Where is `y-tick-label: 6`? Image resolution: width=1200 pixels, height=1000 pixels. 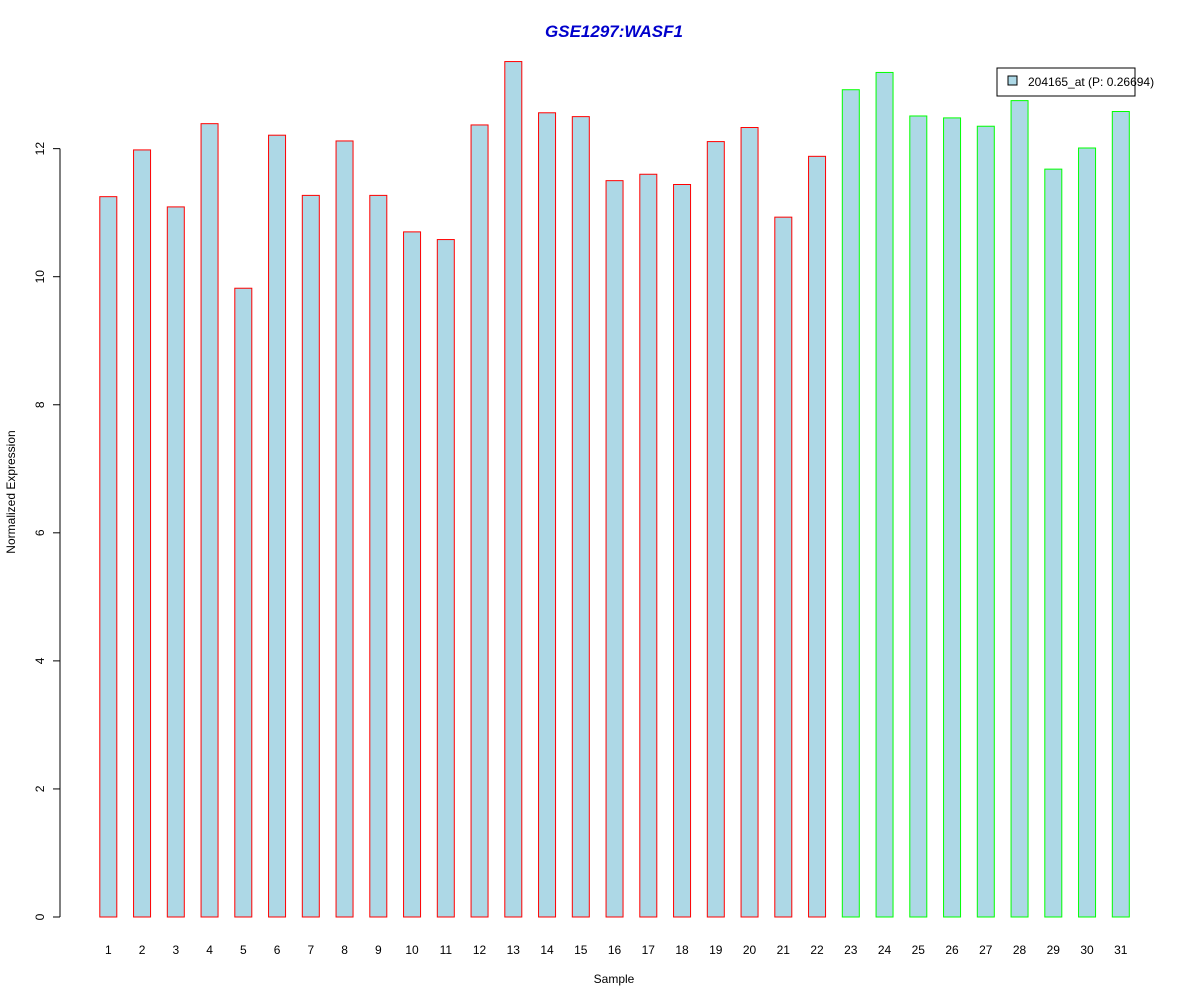
y-tick-label: 6 is located at coordinates (40, 532).